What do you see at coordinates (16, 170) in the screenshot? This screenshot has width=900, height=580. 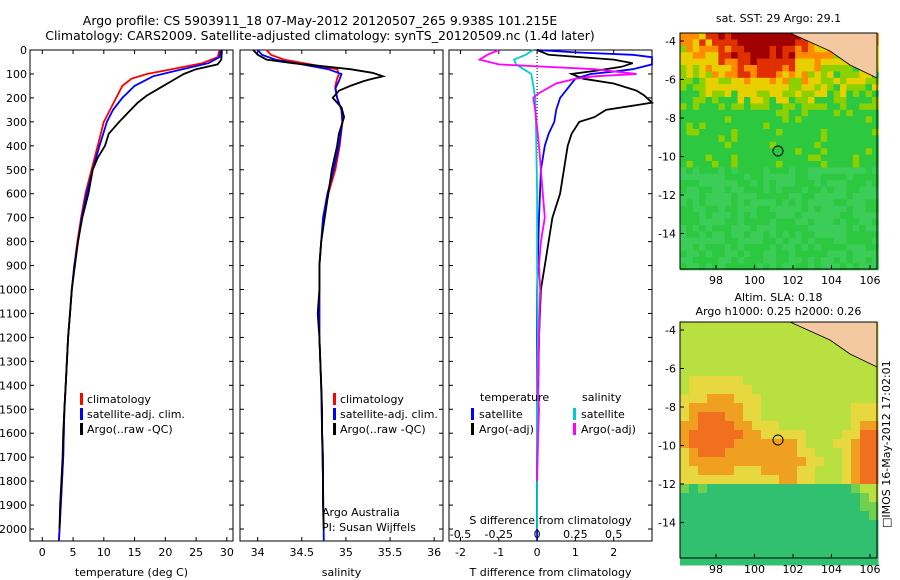 I see `y-tick-label: 500` at bounding box center [16, 170].